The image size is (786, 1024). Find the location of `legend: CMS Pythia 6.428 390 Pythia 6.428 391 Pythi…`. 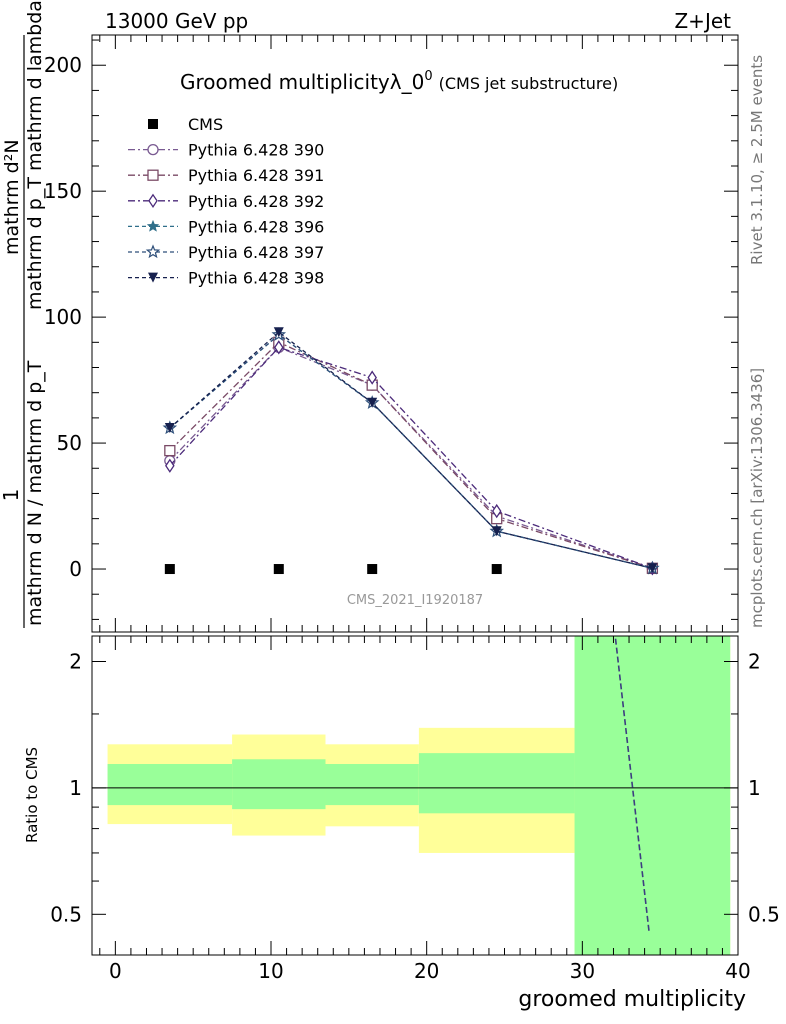

legend: CMS Pythia 6.428 390 Pythia 6.428 391 Pythi… is located at coordinates (226, 201).